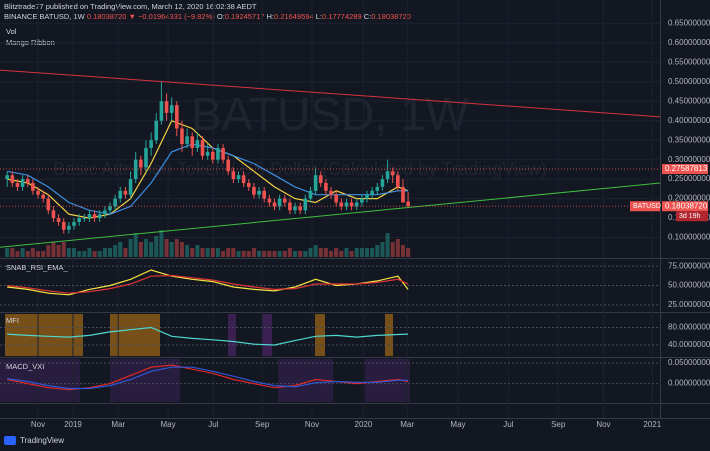  What do you see at coordinates (10, 440) in the screenshot?
I see `logo` at bounding box center [10, 440].